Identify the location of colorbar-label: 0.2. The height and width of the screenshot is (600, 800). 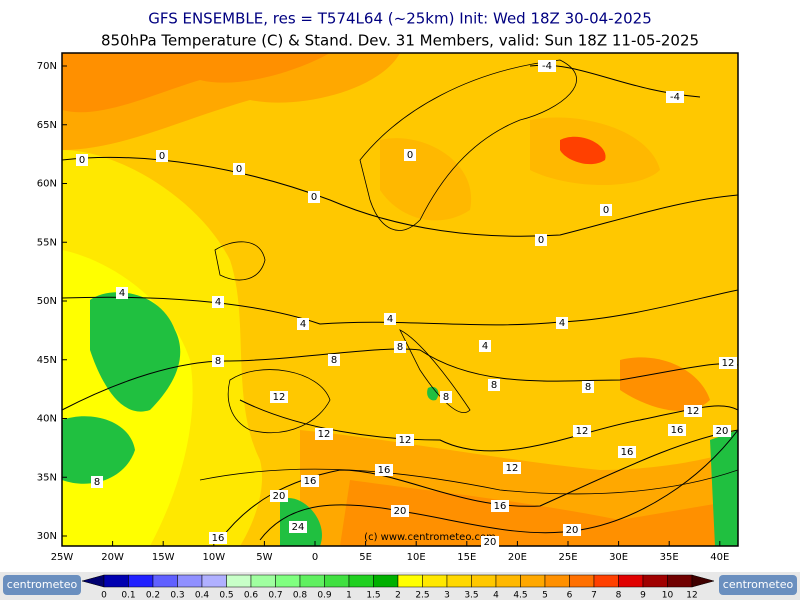
(153, 595).